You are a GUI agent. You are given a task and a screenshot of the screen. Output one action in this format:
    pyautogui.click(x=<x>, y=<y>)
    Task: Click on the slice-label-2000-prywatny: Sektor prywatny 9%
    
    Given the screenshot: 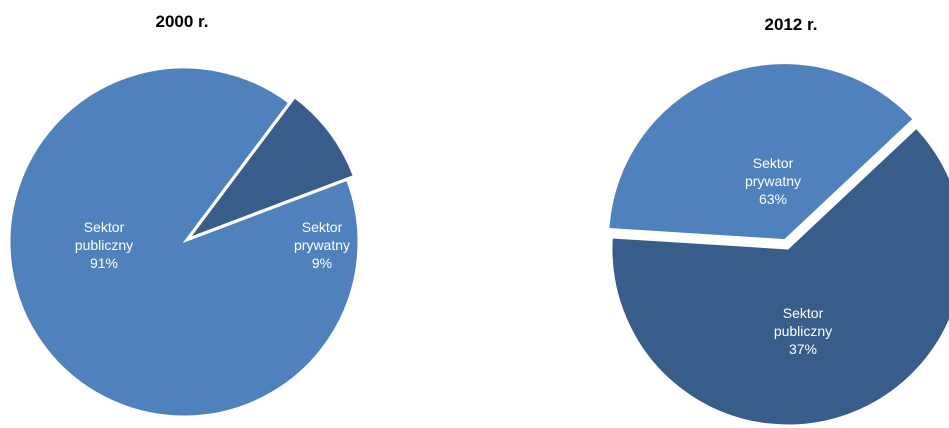 What is the action you would take?
    pyautogui.click(x=322, y=245)
    